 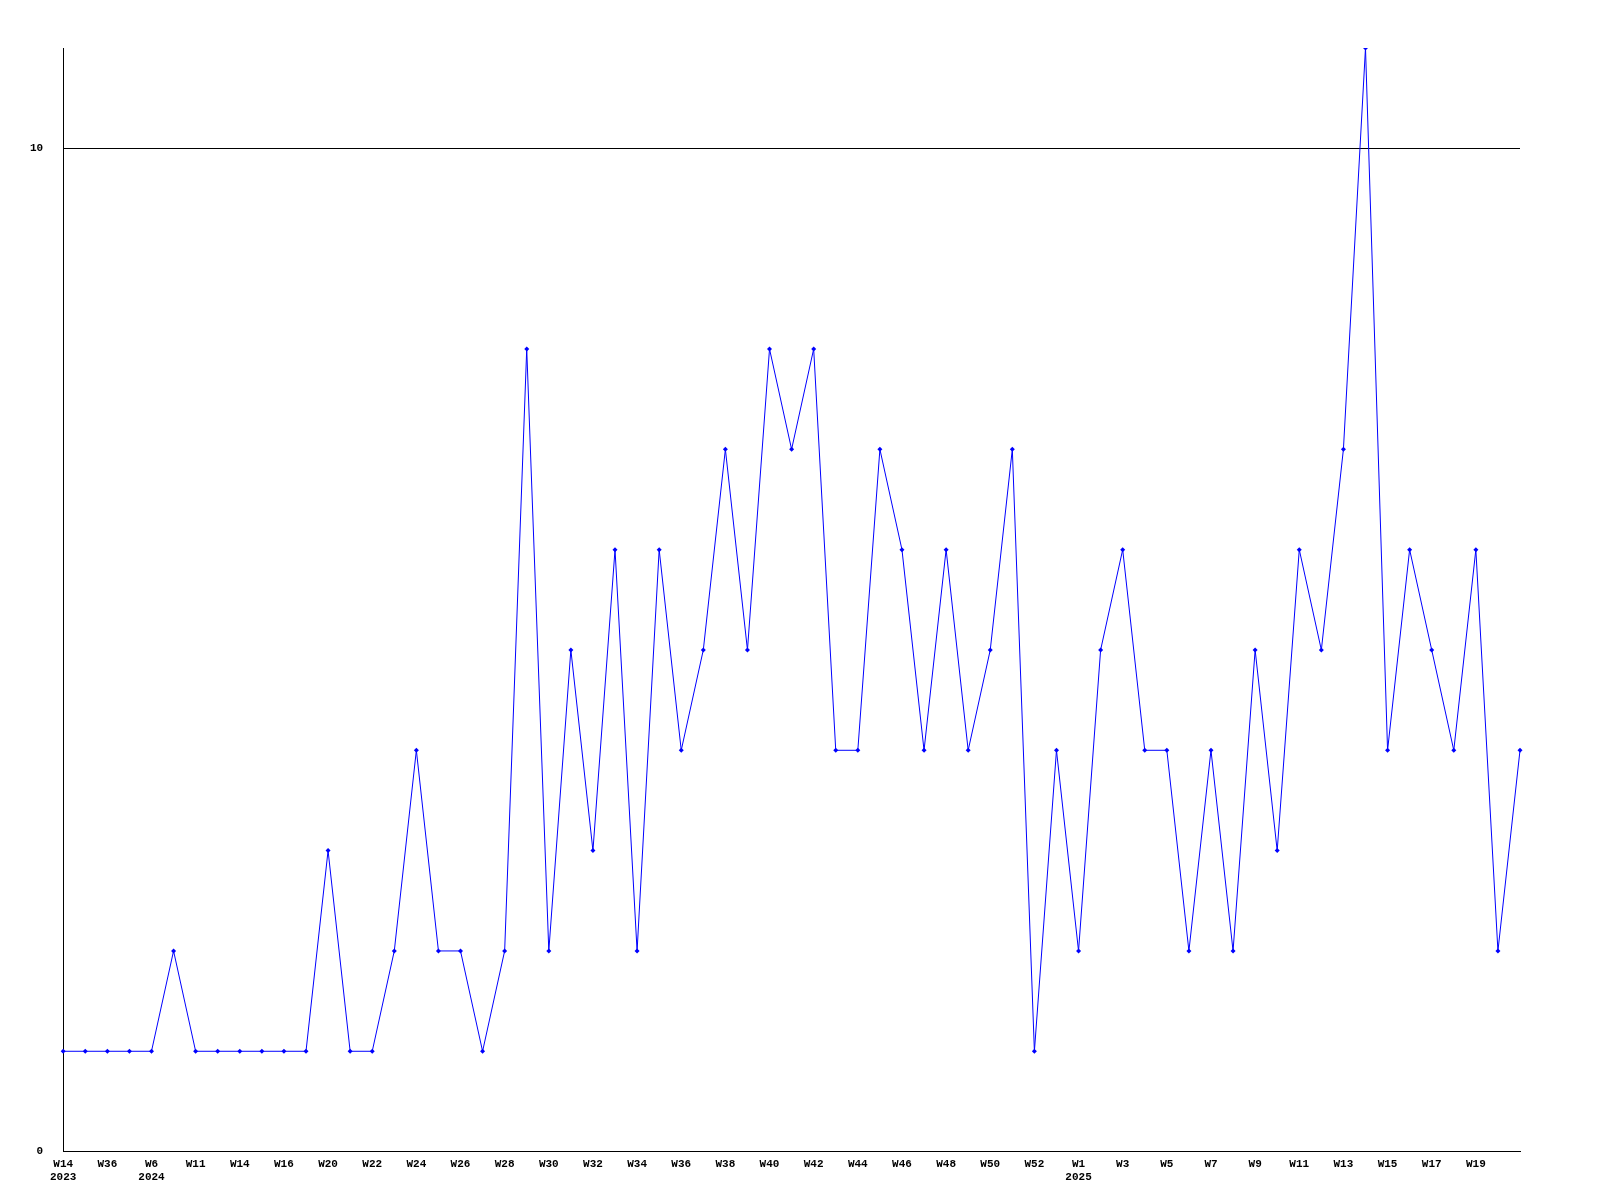 What do you see at coordinates (416, 1163) in the screenshot?
I see `x-tick-label: W24` at bounding box center [416, 1163].